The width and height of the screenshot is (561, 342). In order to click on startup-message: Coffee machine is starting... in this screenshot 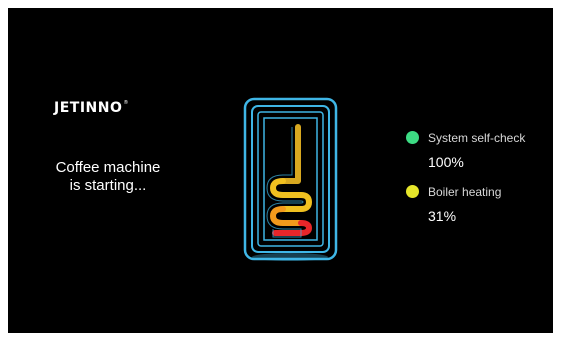, I will do `click(108, 177)`.